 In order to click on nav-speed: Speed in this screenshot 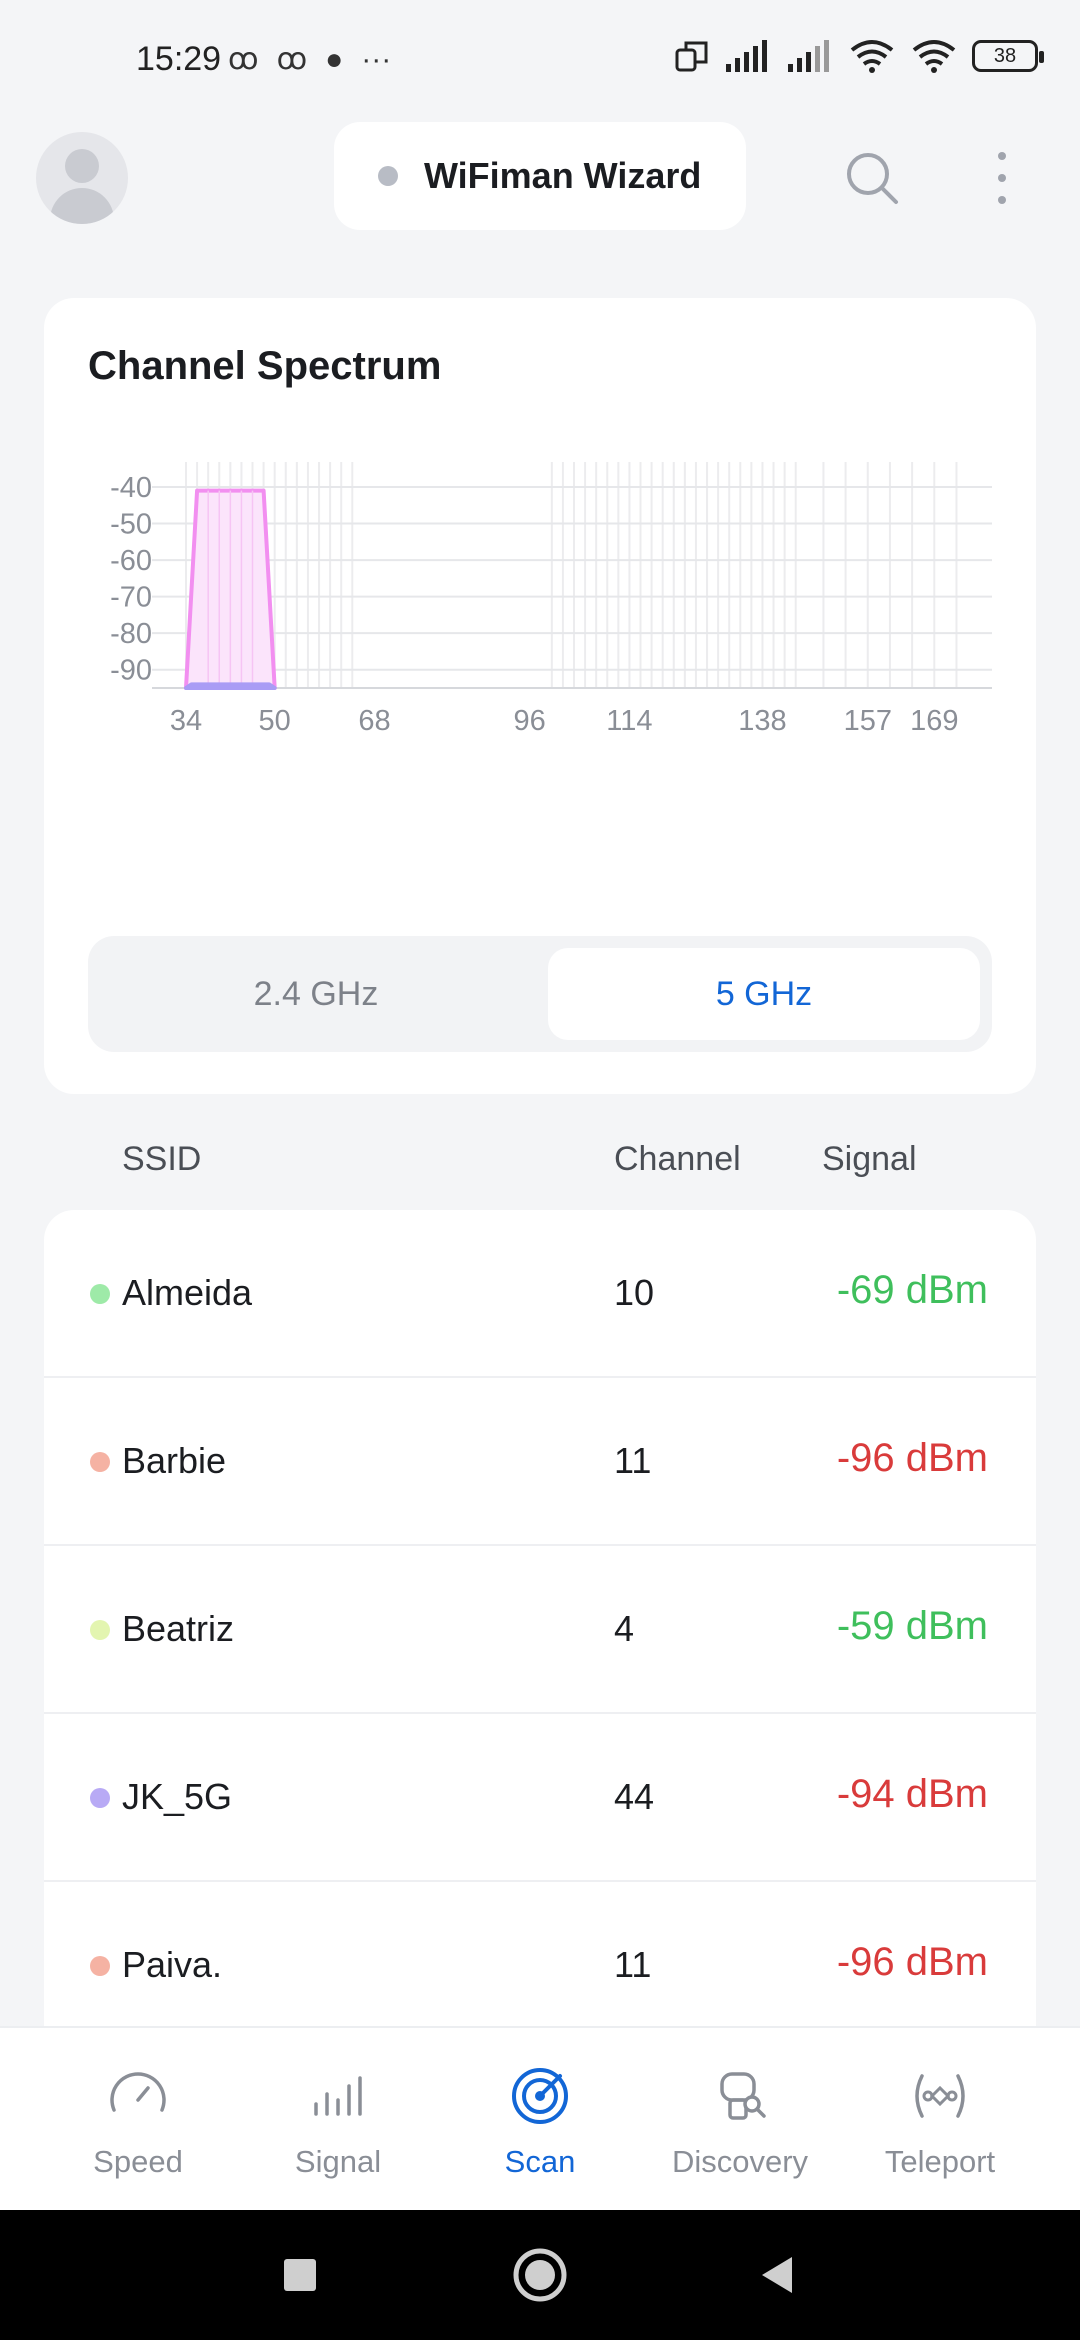, I will do `click(138, 2120)`.